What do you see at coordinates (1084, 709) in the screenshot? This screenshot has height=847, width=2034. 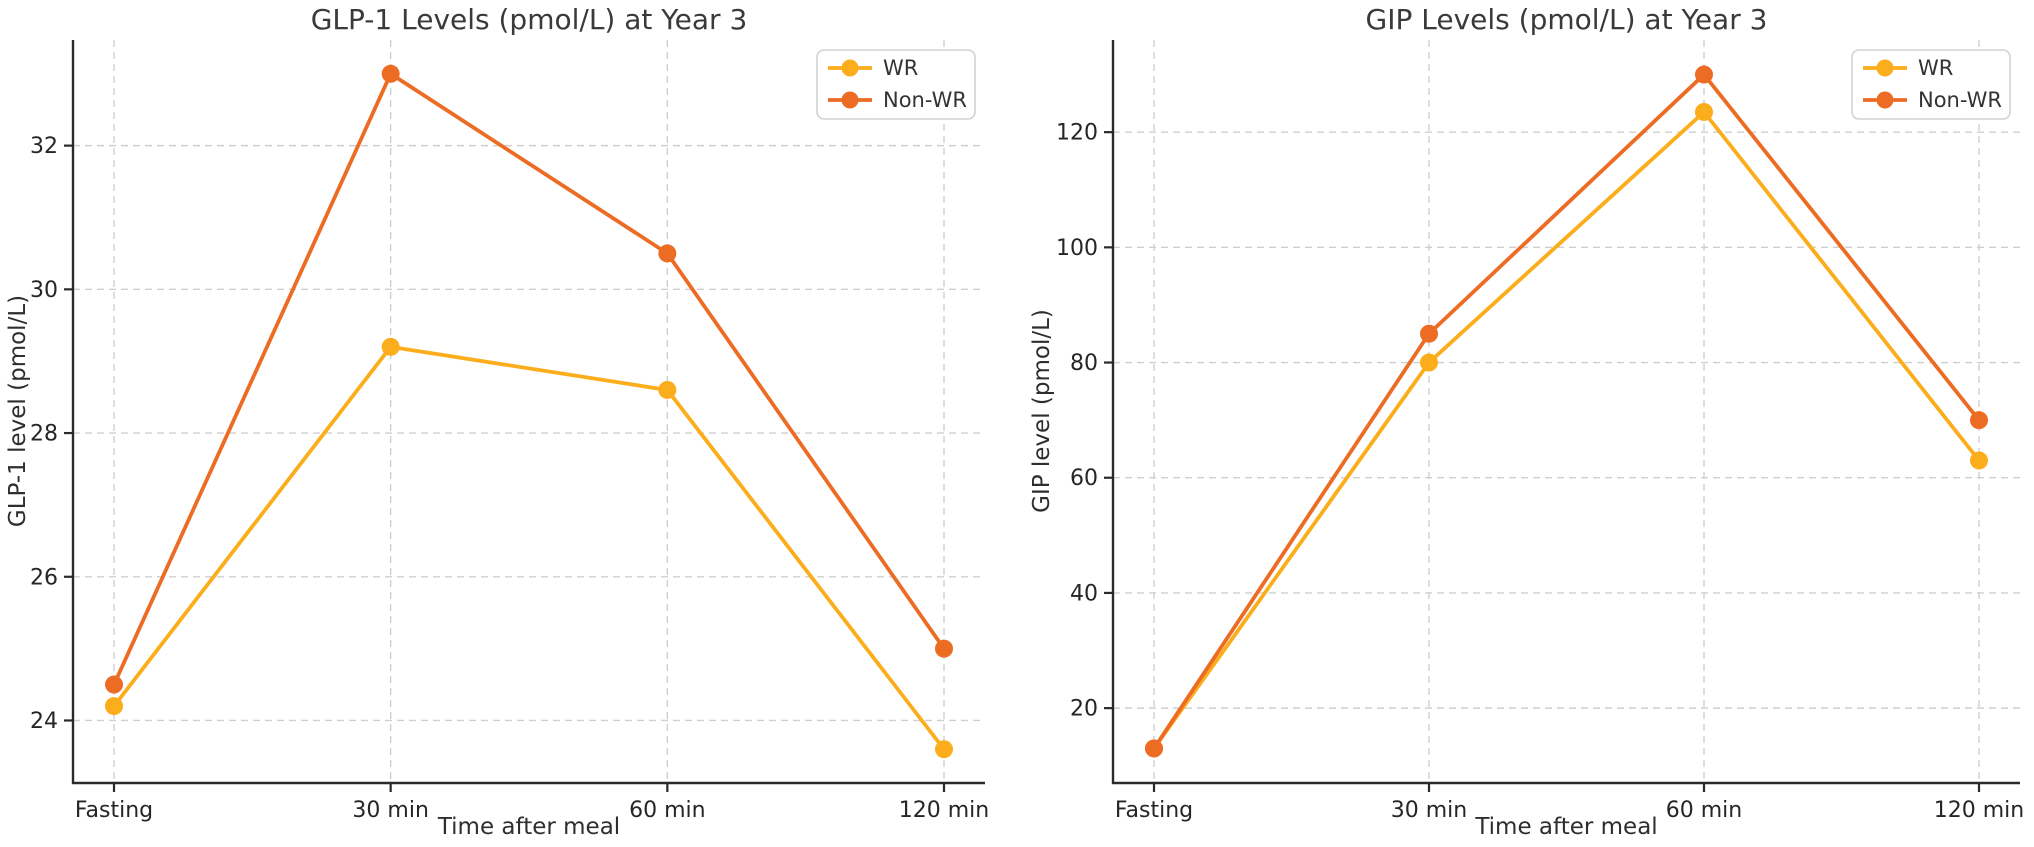 I see `y-tick-label: 20` at bounding box center [1084, 709].